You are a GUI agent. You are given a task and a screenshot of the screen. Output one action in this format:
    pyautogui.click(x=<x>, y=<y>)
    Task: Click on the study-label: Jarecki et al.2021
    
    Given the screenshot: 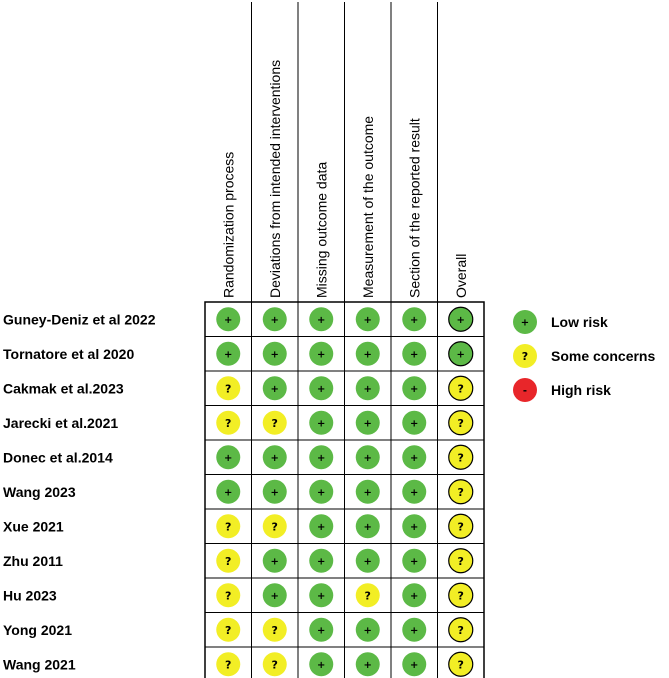 What is the action you would take?
    pyautogui.click(x=60, y=423)
    